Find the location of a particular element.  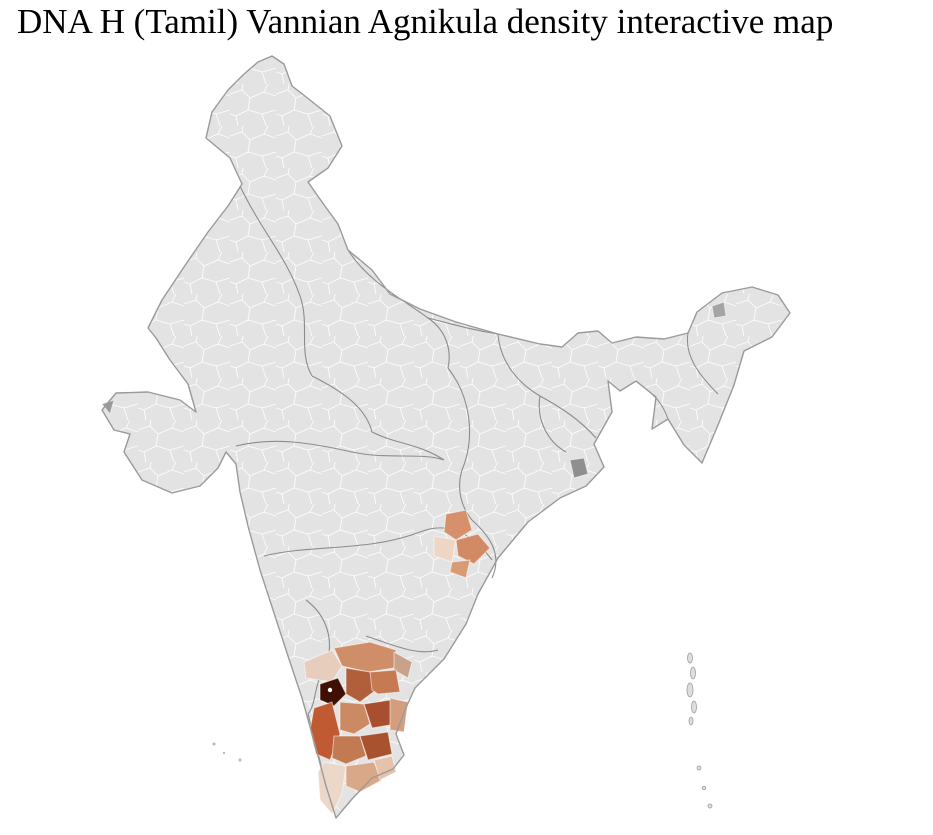

nicobar-islands is located at coordinates (704, 787).